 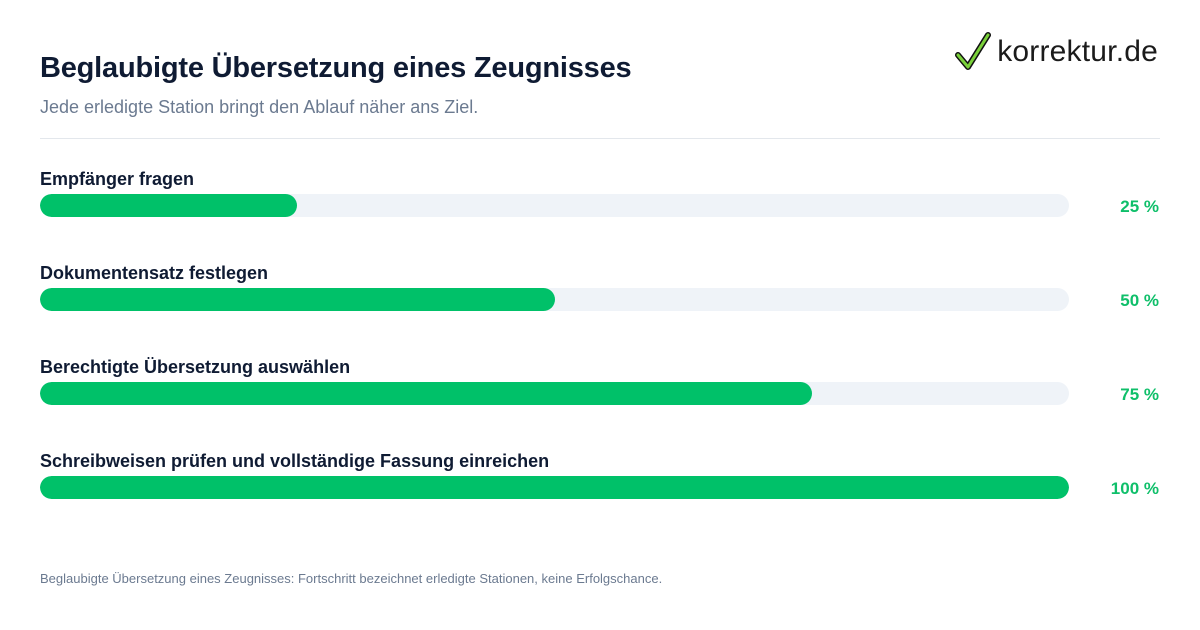 What do you see at coordinates (1139, 206) in the screenshot?
I see `progress-percent: 25 %` at bounding box center [1139, 206].